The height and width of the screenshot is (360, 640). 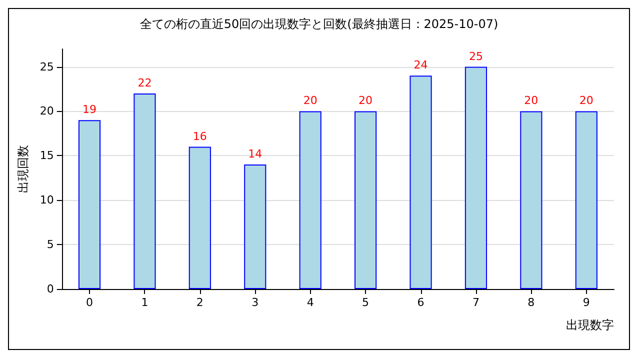 I want to click on x-tick-label: 3, so click(x=255, y=302).